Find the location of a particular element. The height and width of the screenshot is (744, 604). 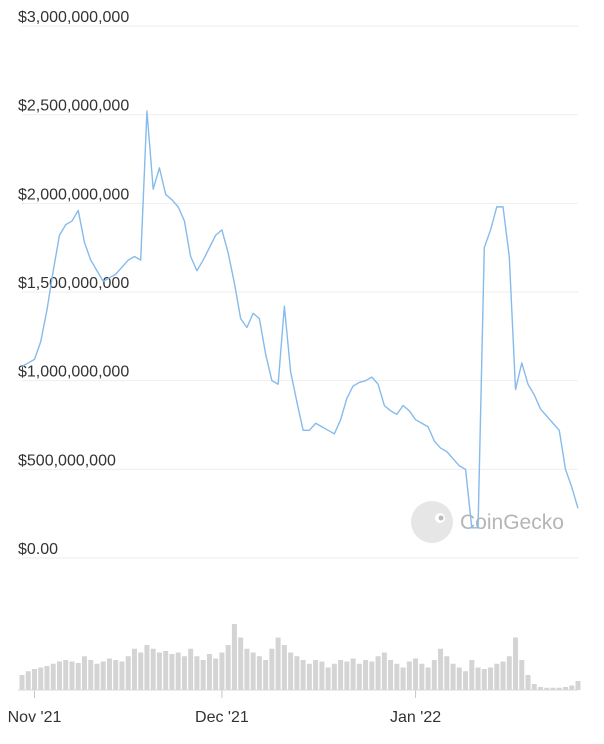

y-tick-label: $1,000,000,000 is located at coordinates (73, 372).